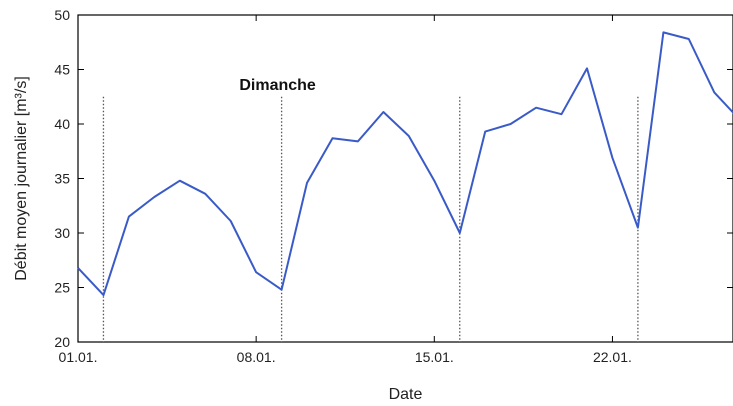 This screenshot has height=406, width=733. Describe the element at coordinates (62, 179) in the screenshot. I see `y-tick-label-35: 35` at that location.